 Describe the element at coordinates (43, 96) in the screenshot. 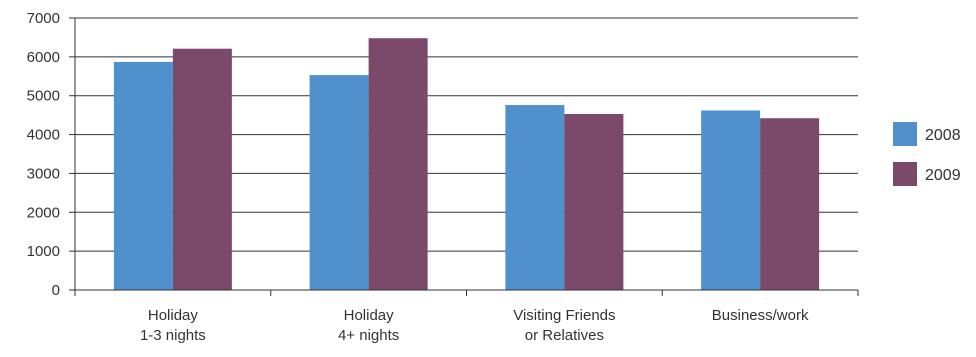

I see `y-tick-label: 5000` at that location.